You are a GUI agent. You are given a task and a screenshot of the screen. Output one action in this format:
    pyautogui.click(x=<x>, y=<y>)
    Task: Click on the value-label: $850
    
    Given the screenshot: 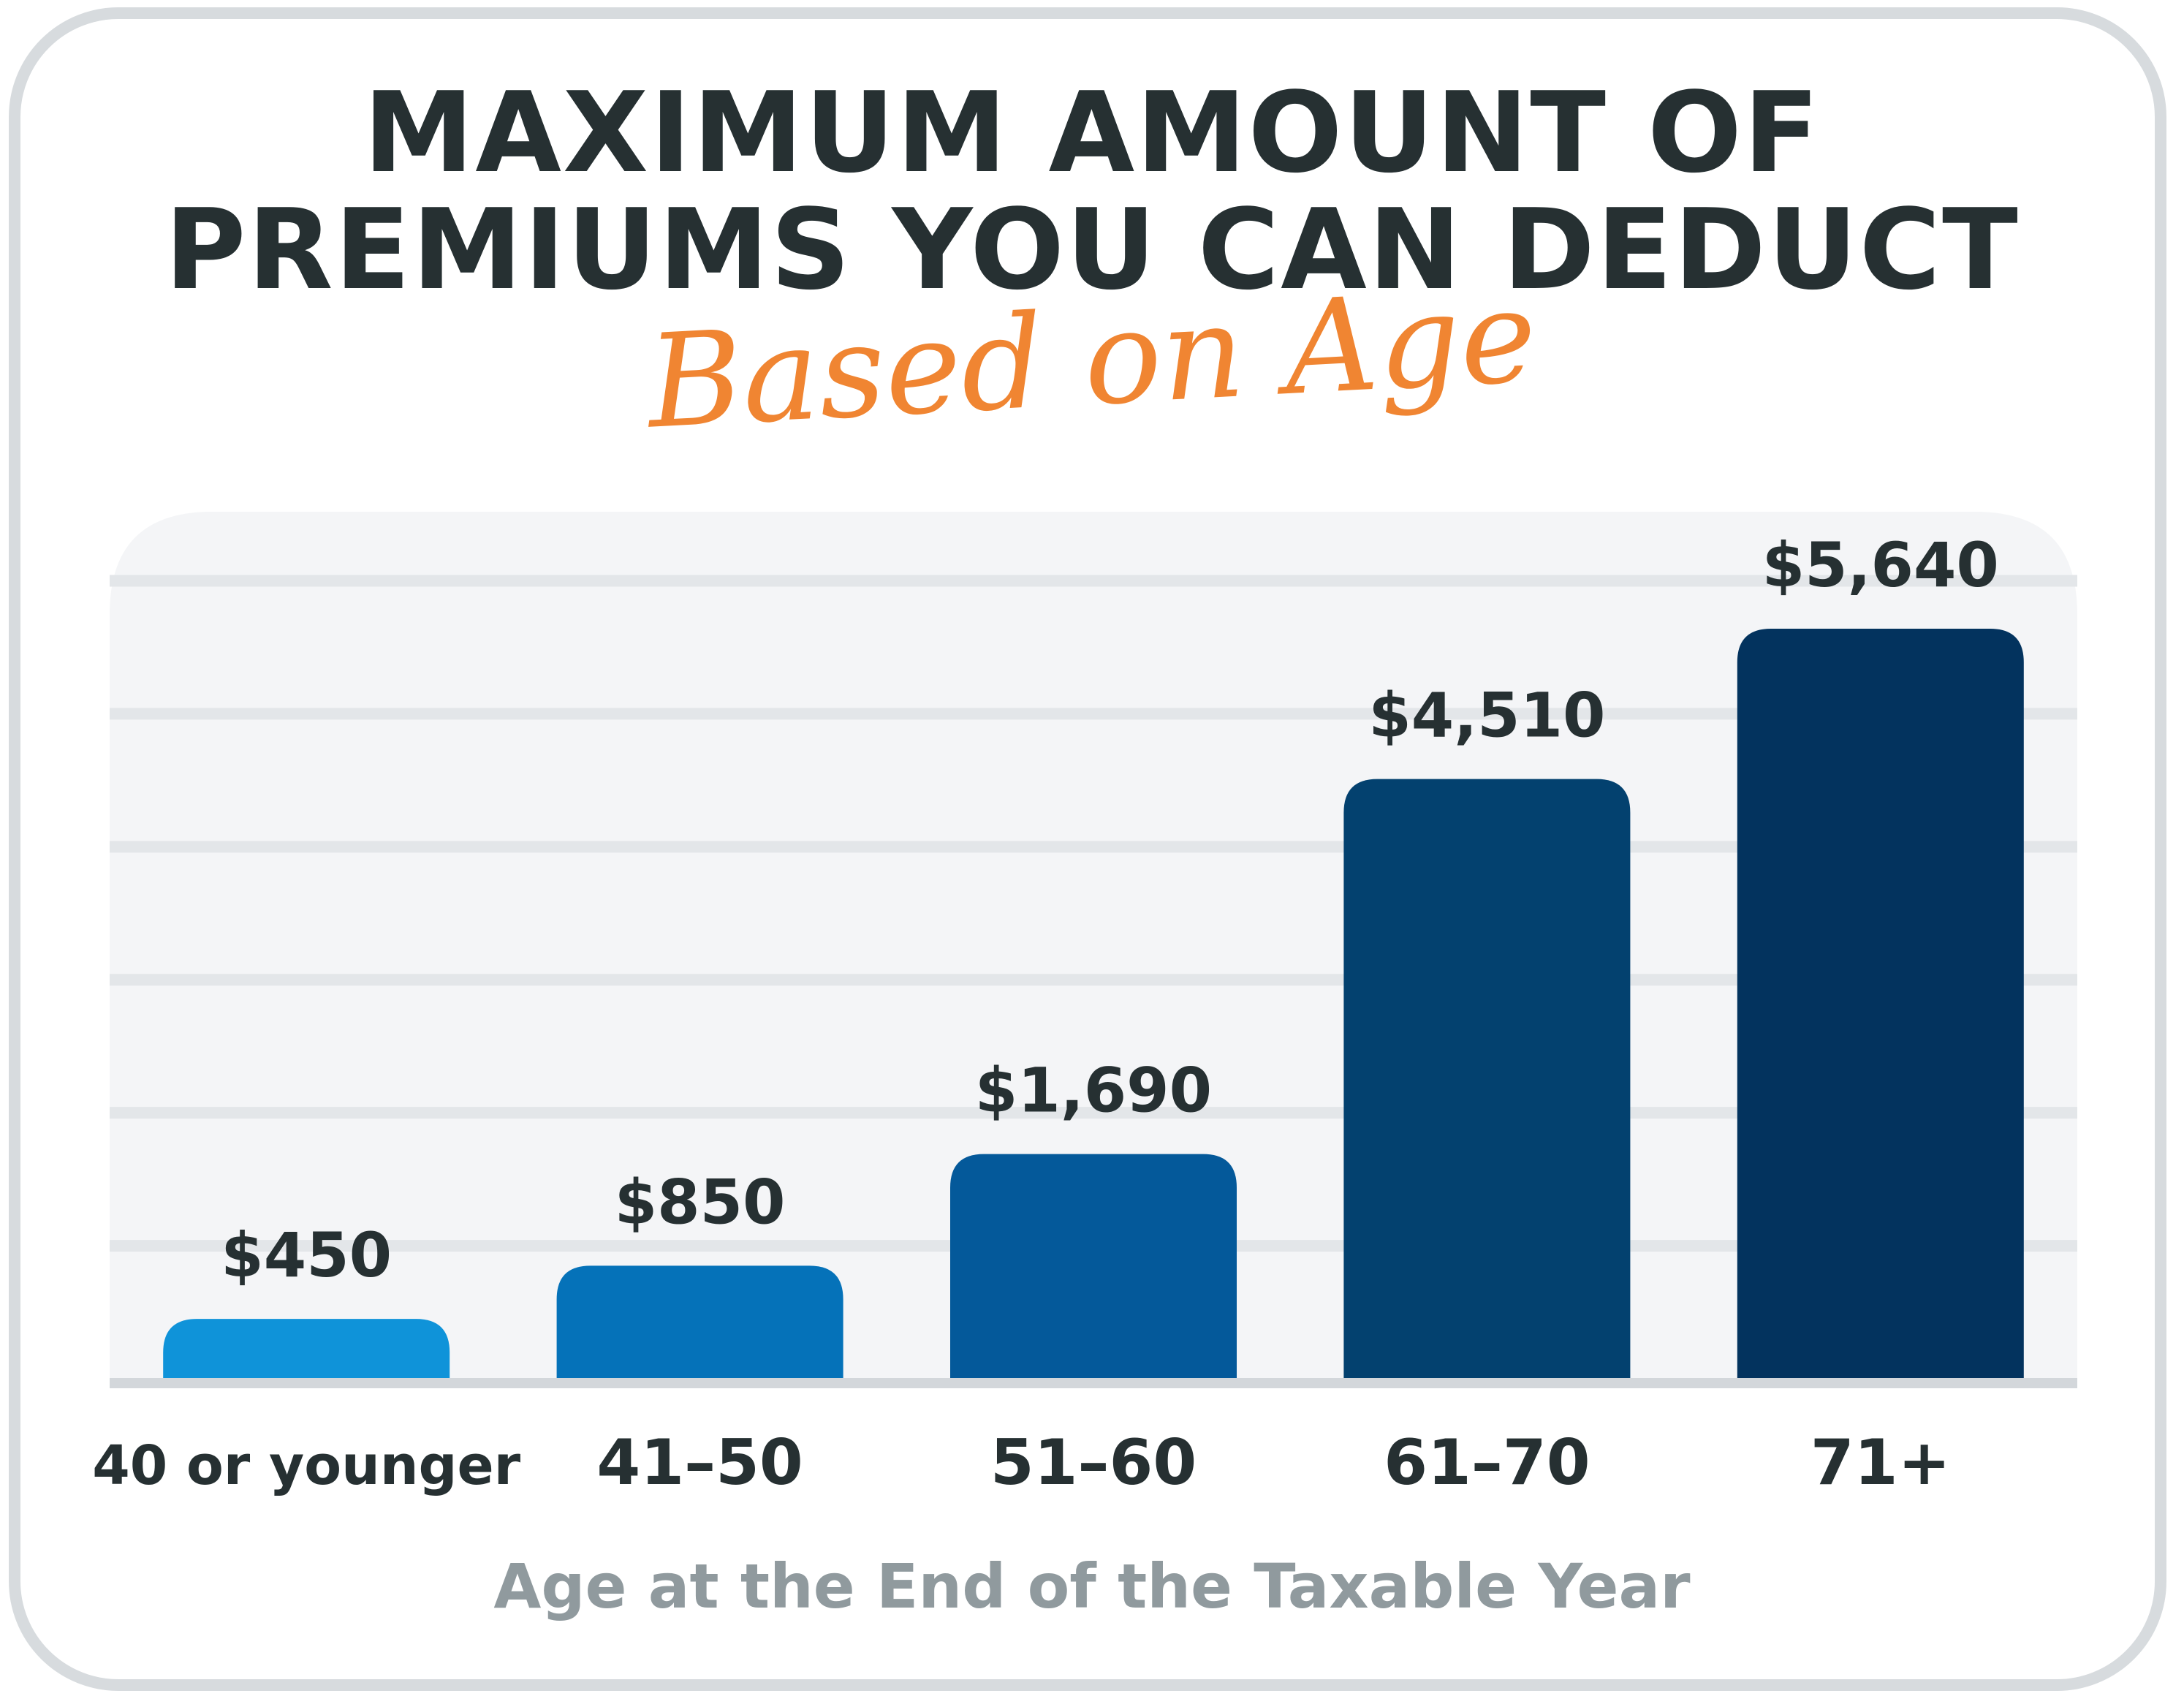 What is the action you would take?
    pyautogui.click(x=700, y=1202)
    